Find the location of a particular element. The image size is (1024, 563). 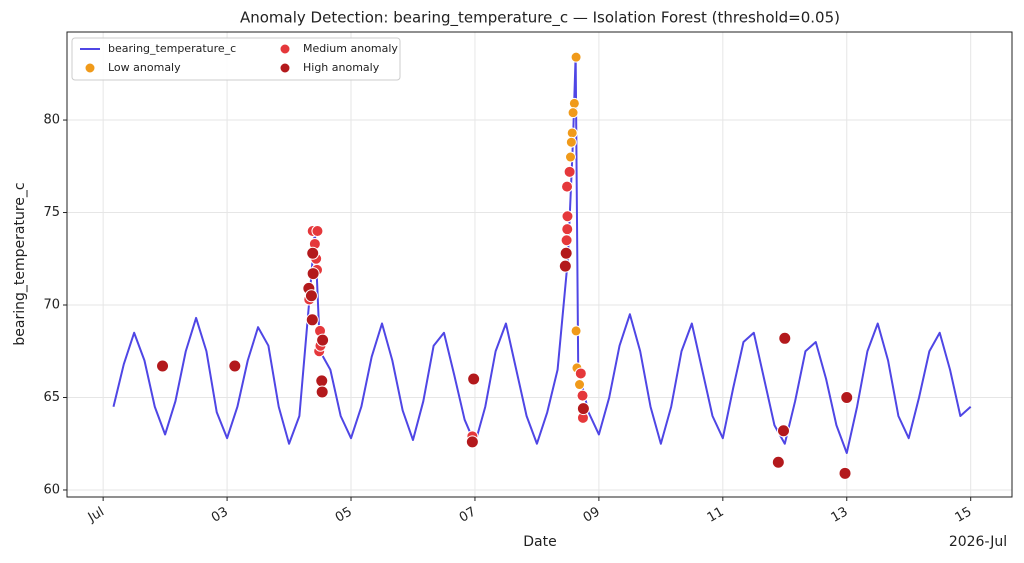

x-tick-label: 05 is located at coordinates (344, 515).